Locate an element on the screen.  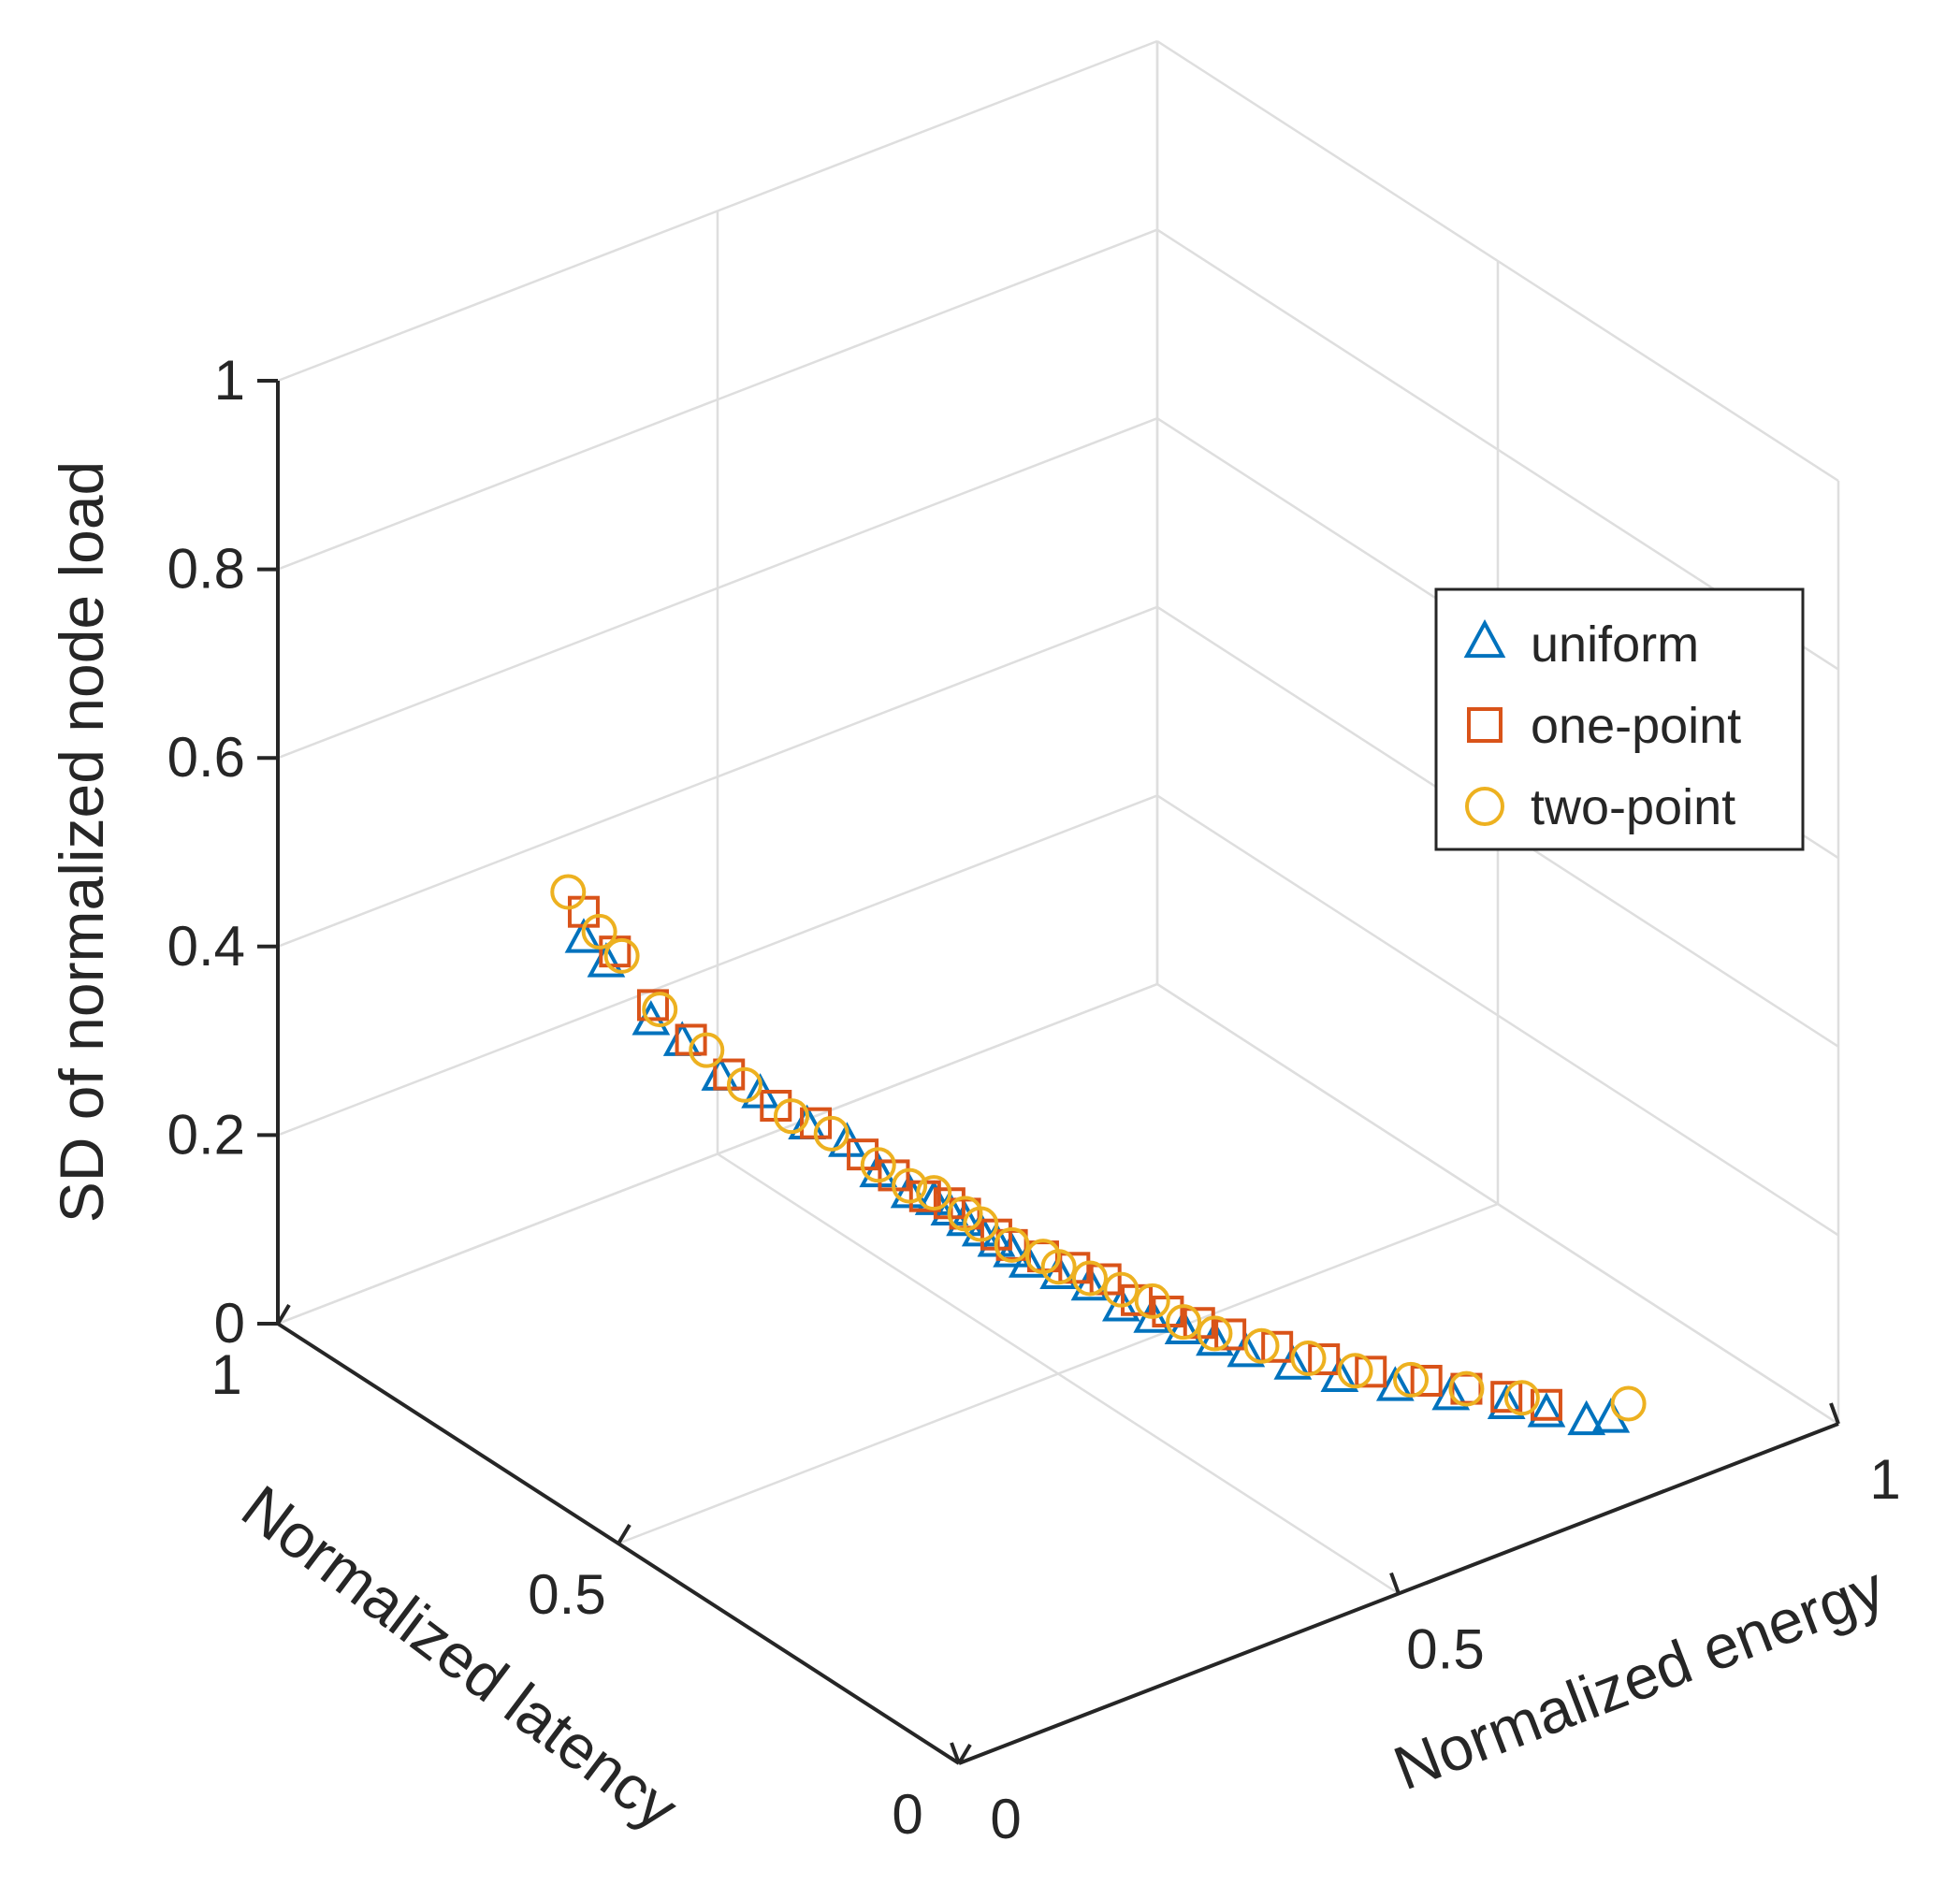
z-tick-label: 0.6 is located at coordinates (206, 757).